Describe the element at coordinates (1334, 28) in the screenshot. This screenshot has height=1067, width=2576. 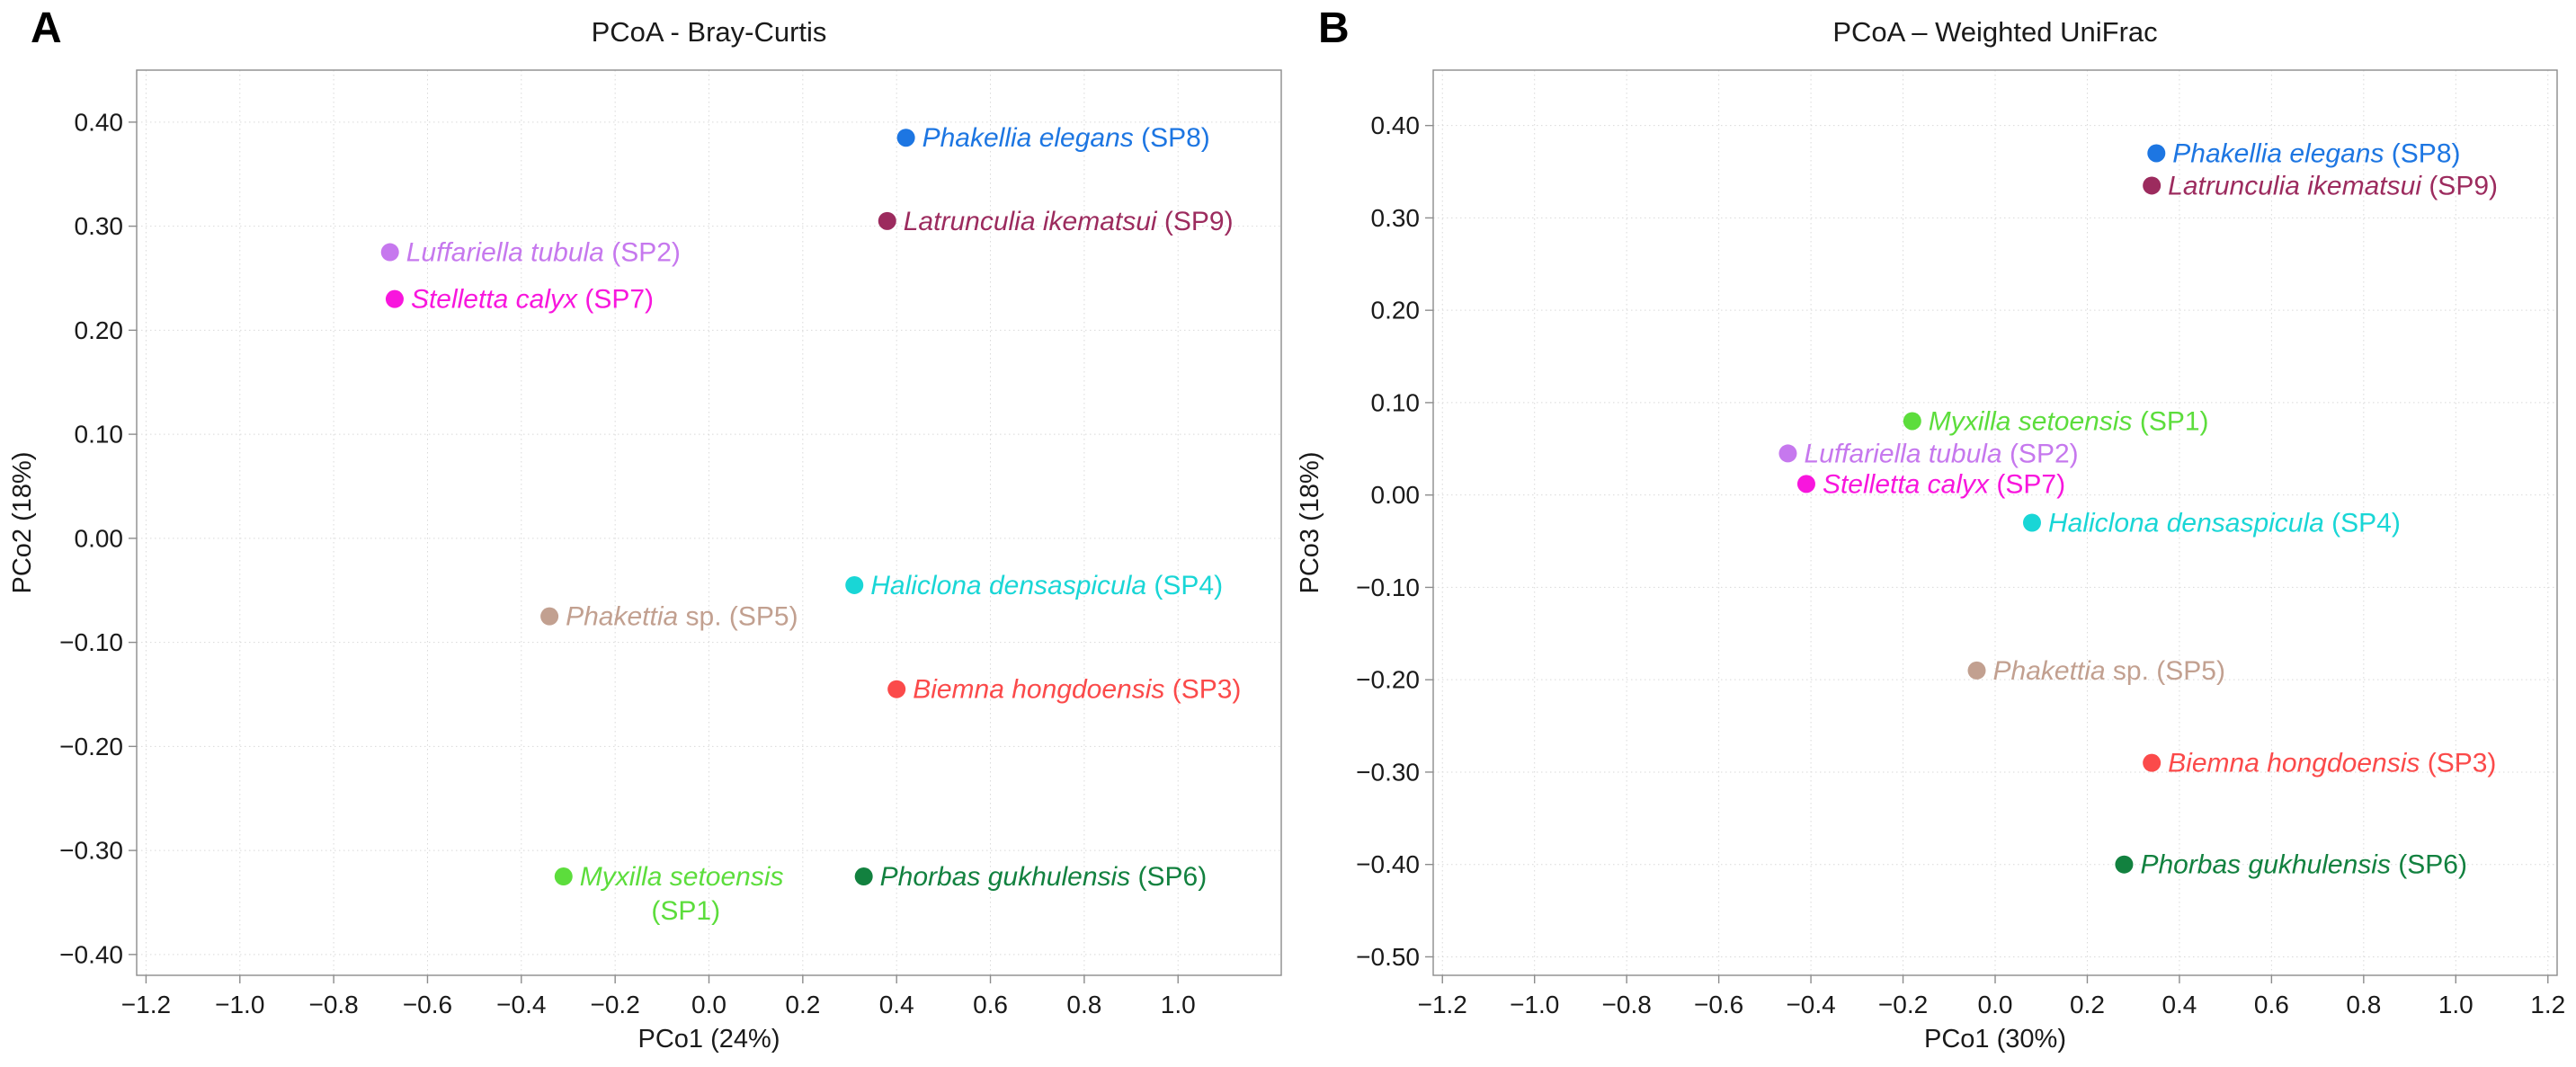
I see `panel-b-letter: B` at that location.